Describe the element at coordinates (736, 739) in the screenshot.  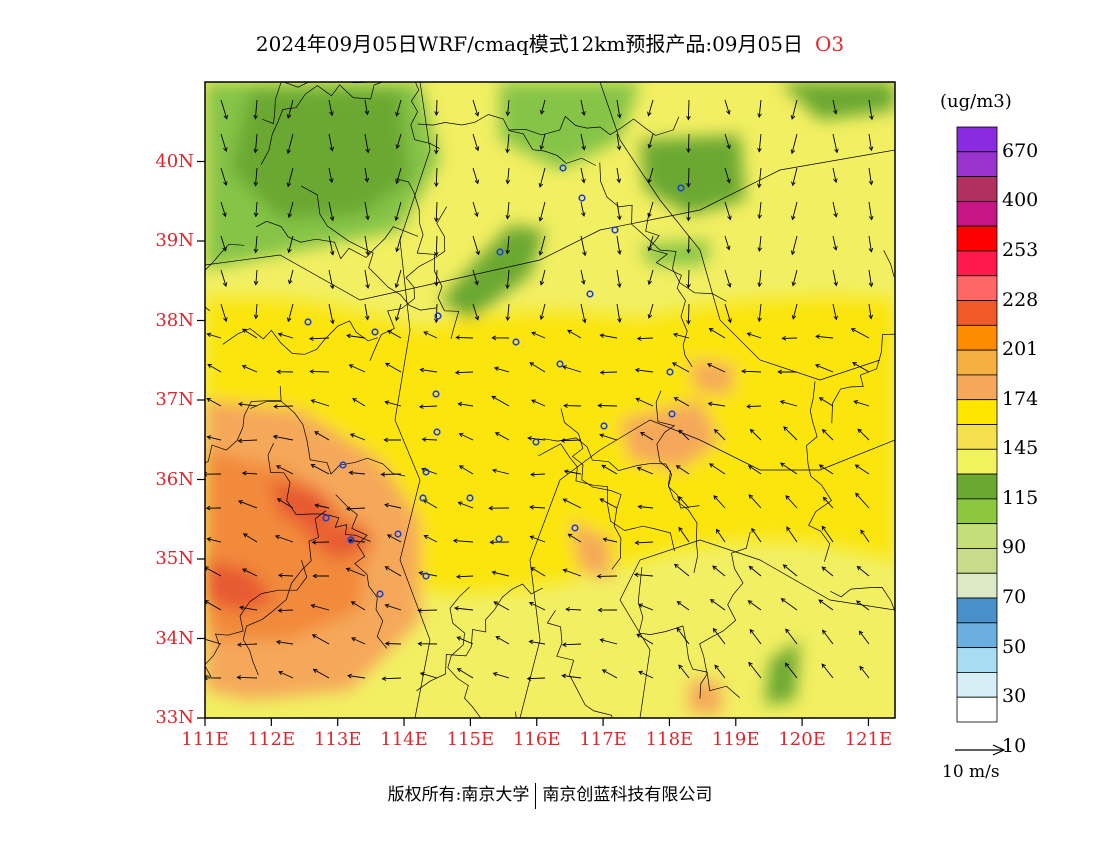
I see `lon-label: 119E` at that location.